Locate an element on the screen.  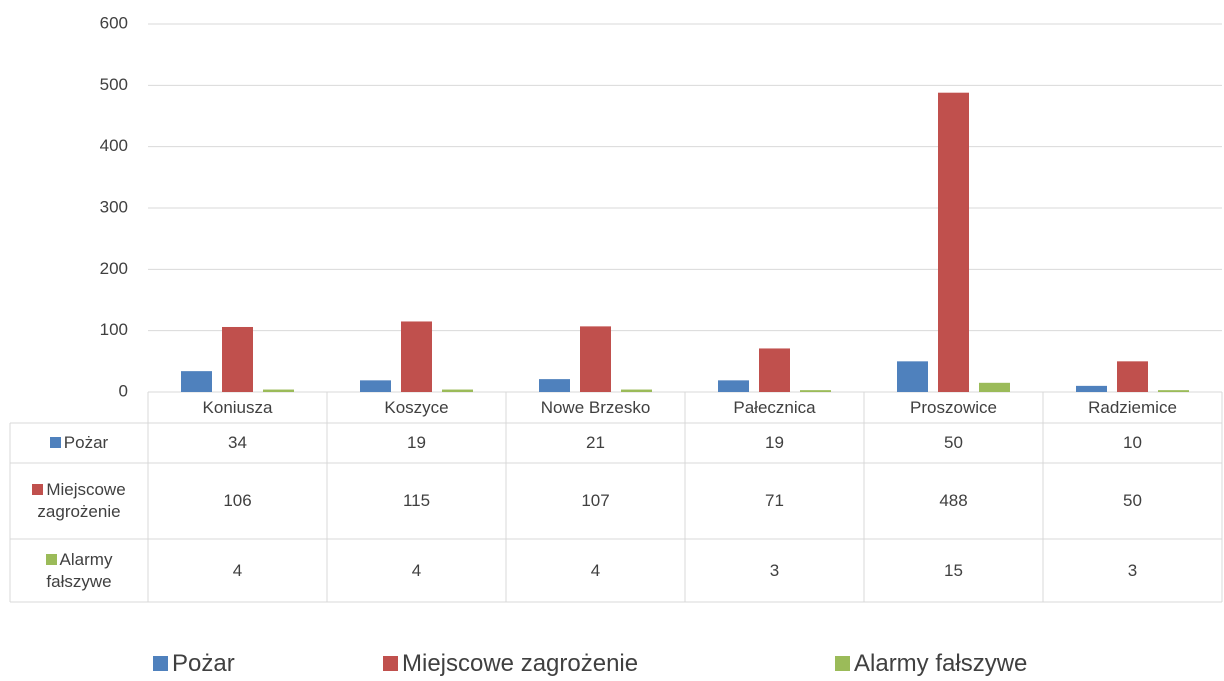
label: 107 is located at coordinates (595, 500).